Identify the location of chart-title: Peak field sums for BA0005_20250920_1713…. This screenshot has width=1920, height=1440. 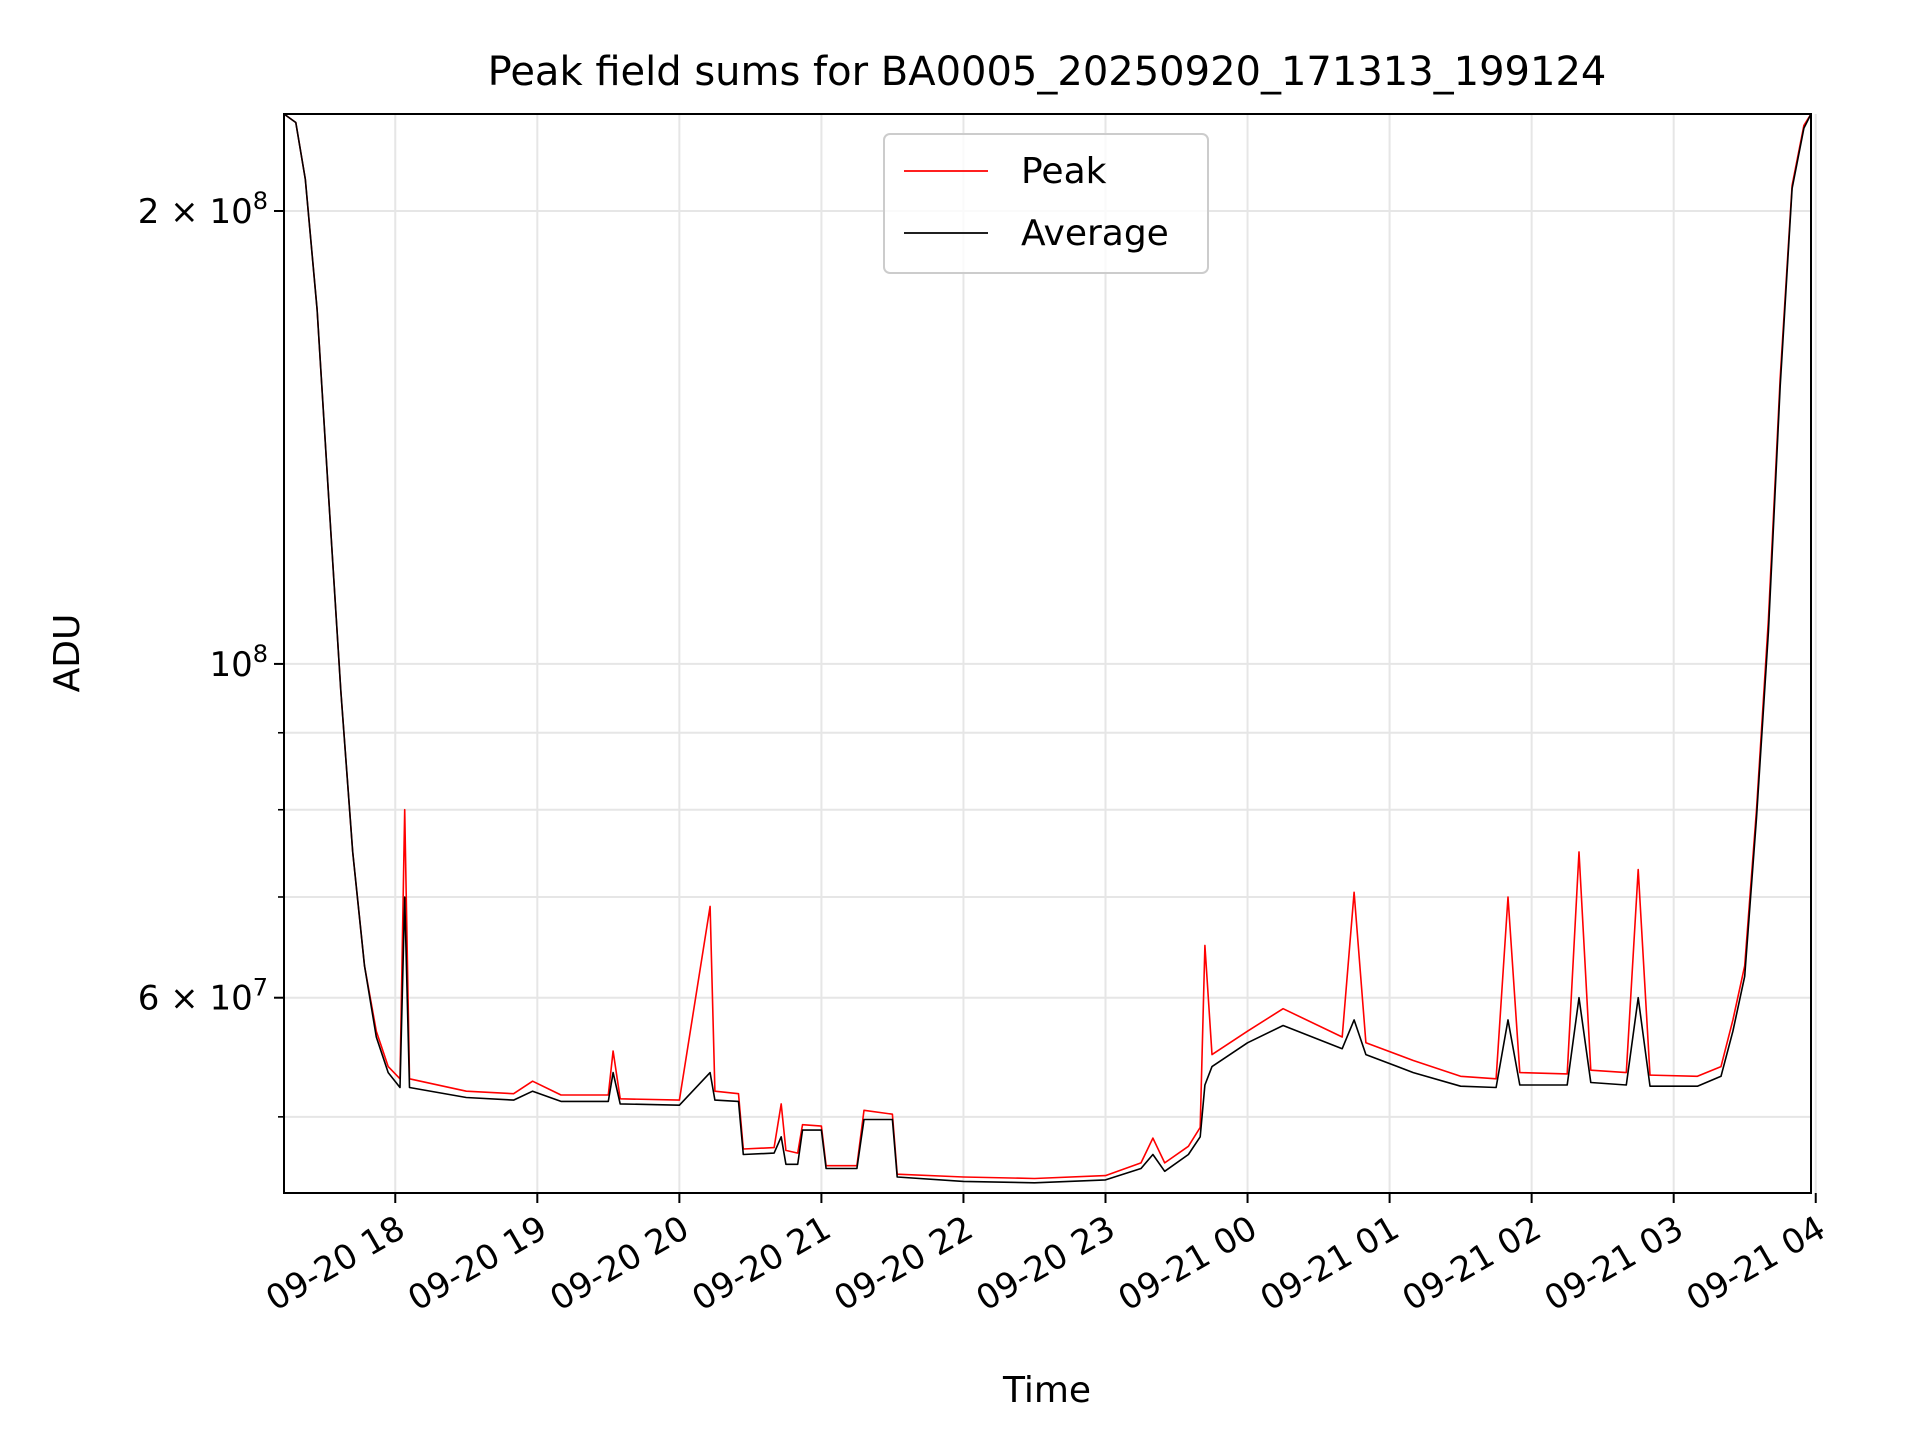
(1047, 72).